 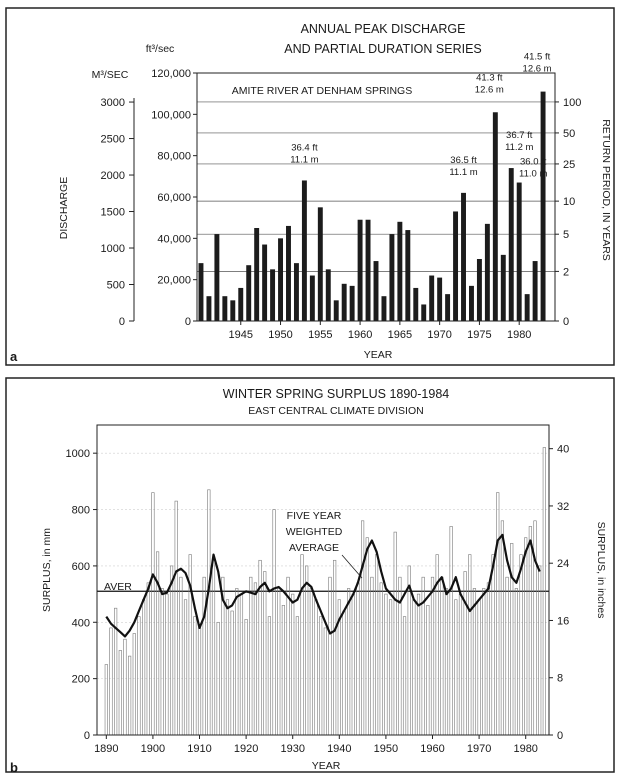 I want to click on chart-a-title-line2: AND PARTIAL DURATION SERIES, so click(x=383, y=49).